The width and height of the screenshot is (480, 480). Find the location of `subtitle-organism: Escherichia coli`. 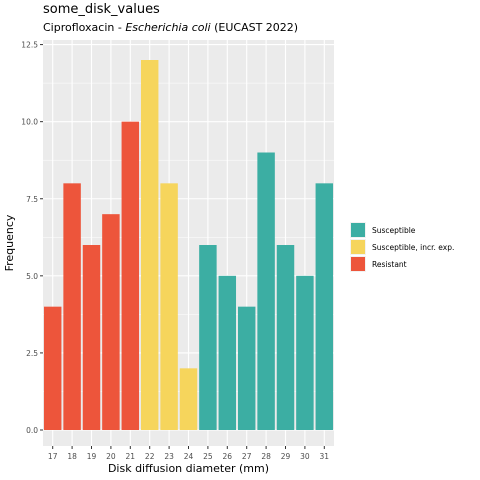

subtitle-organism: Escherichia coli is located at coordinates (168, 27).